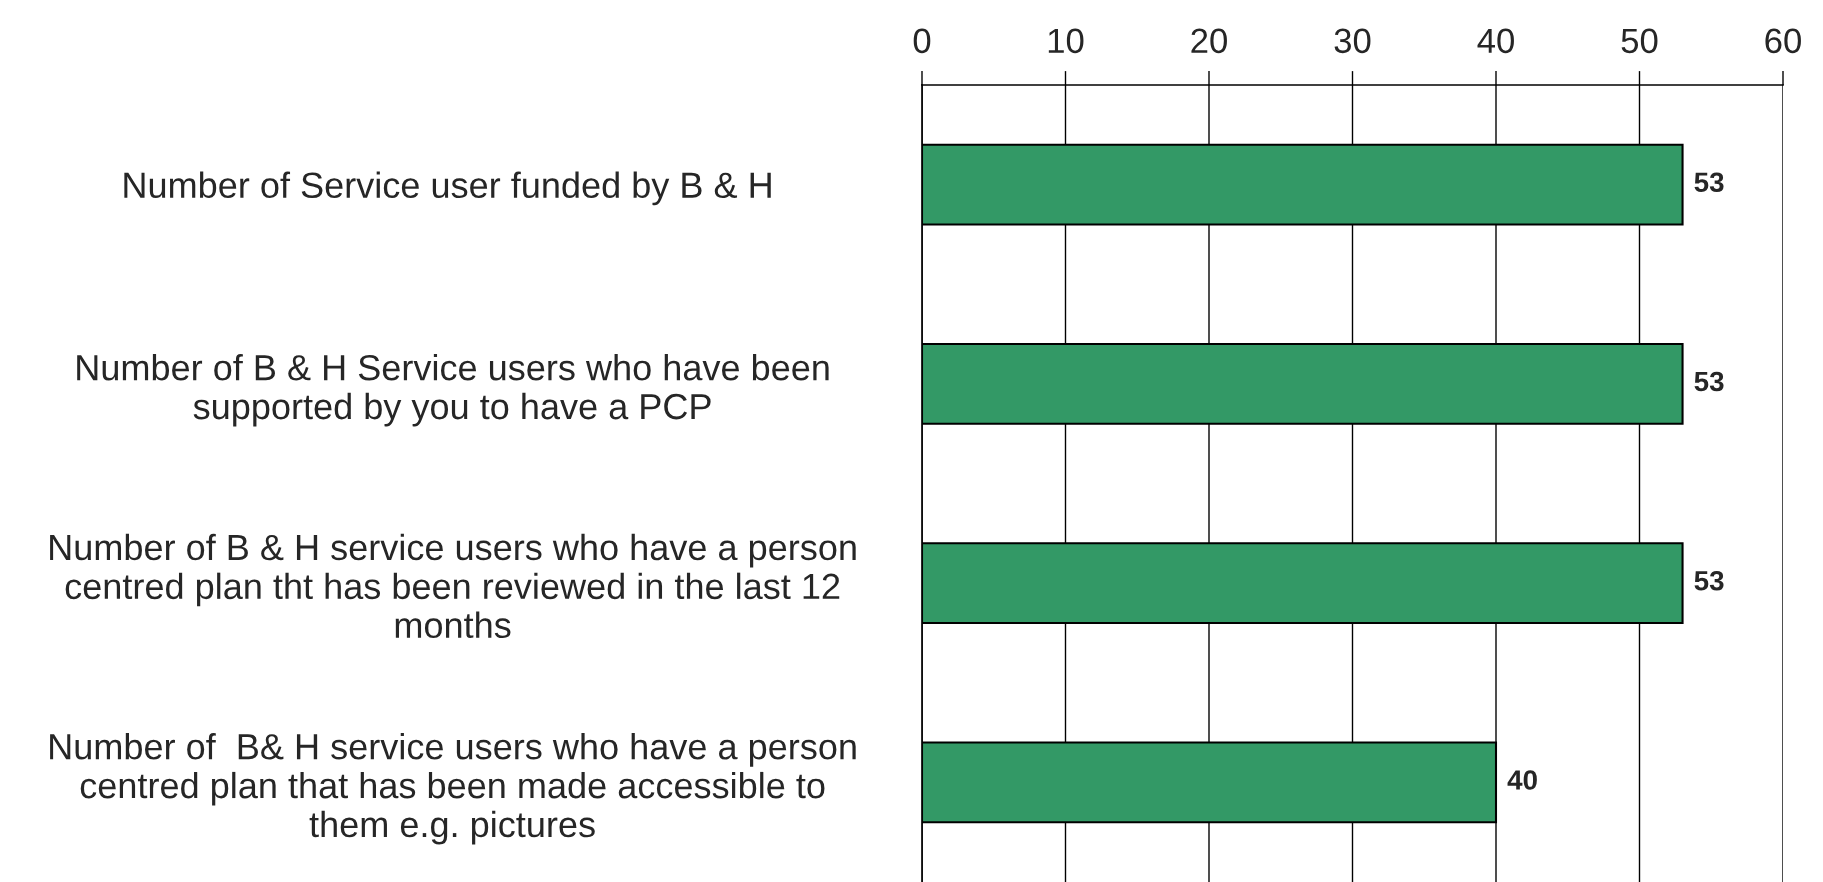 Image resolution: width=1823 pixels, height=882 pixels. What do you see at coordinates (453, 586) in the screenshot?
I see `y-tick-label: Number of B & H service users who have a person centred plan tht has been reviewed in the last 12 months` at bounding box center [453, 586].